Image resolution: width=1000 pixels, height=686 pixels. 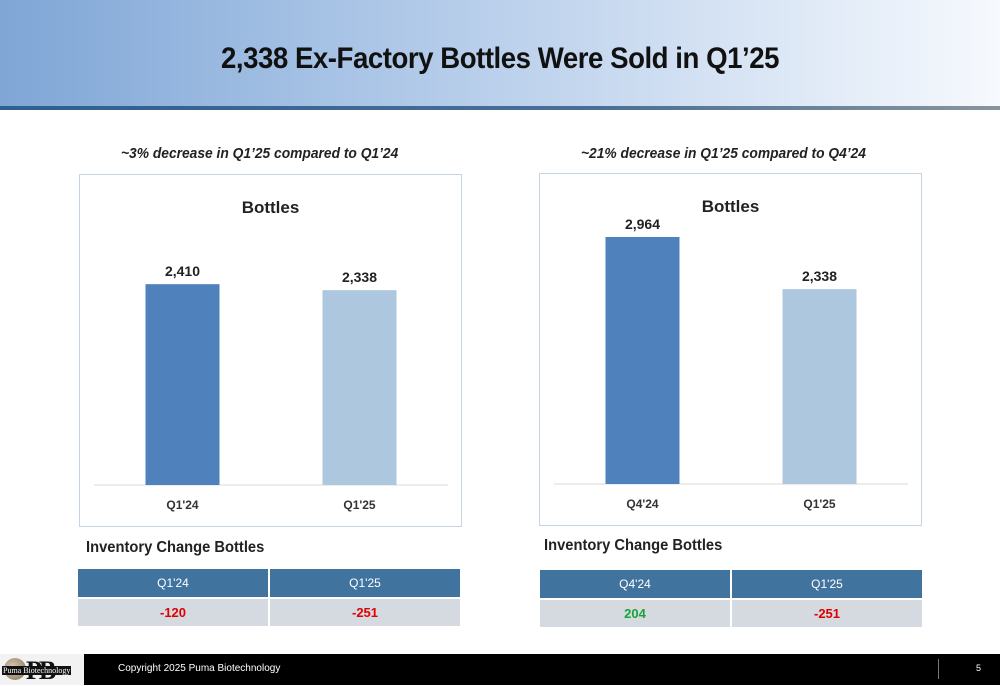 What do you see at coordinates (182, 505) in the screenshot?
I see `x-tick-label: Q1'24` at bounding box center [182, 505].